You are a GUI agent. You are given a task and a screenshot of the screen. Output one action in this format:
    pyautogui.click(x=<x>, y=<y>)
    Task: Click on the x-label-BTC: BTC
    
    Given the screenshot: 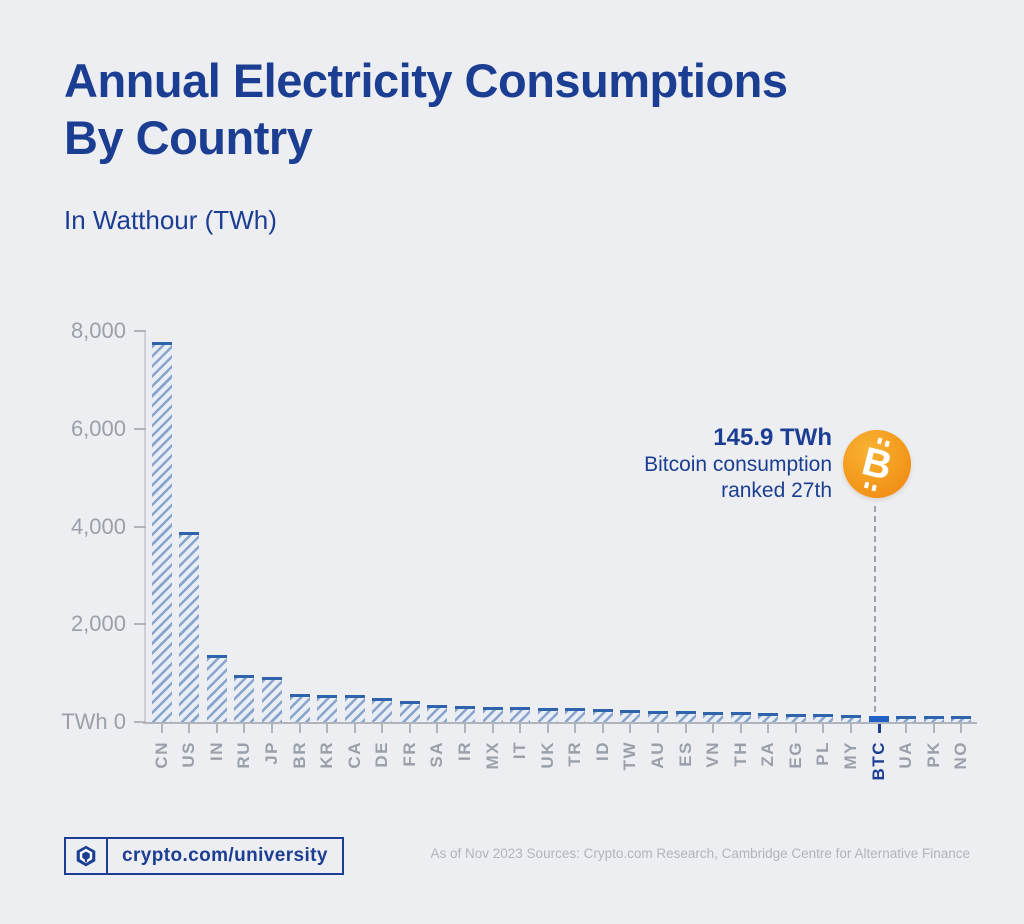 What is the action you would take?
    pyautogui.click(x=878, y=761)
    